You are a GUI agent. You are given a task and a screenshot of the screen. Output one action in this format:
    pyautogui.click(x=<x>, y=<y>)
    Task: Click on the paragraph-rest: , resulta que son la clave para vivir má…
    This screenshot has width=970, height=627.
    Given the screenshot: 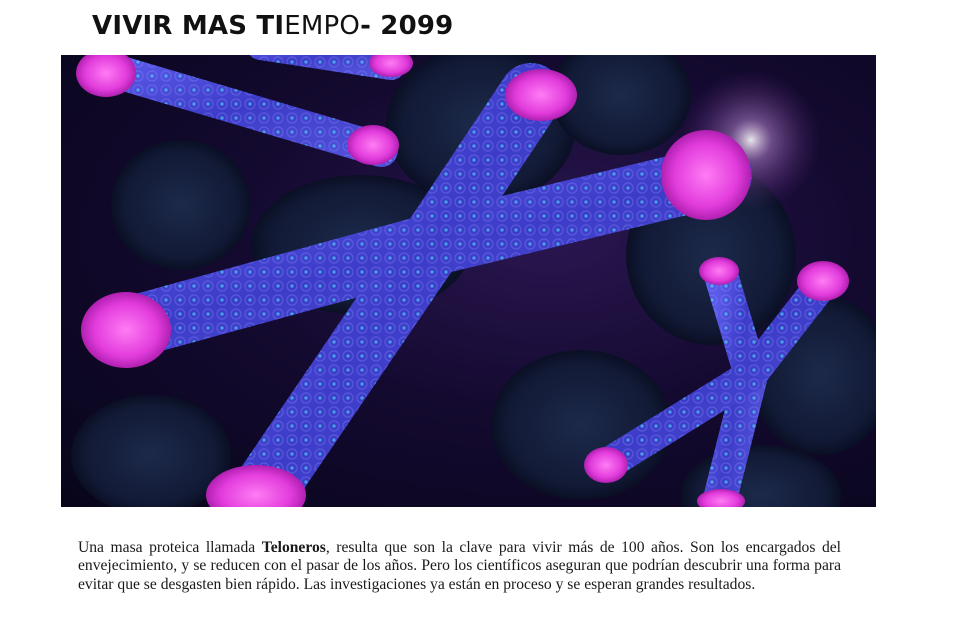 What is the action you would take?
    pyautogui.click(x=460, y=566)
    